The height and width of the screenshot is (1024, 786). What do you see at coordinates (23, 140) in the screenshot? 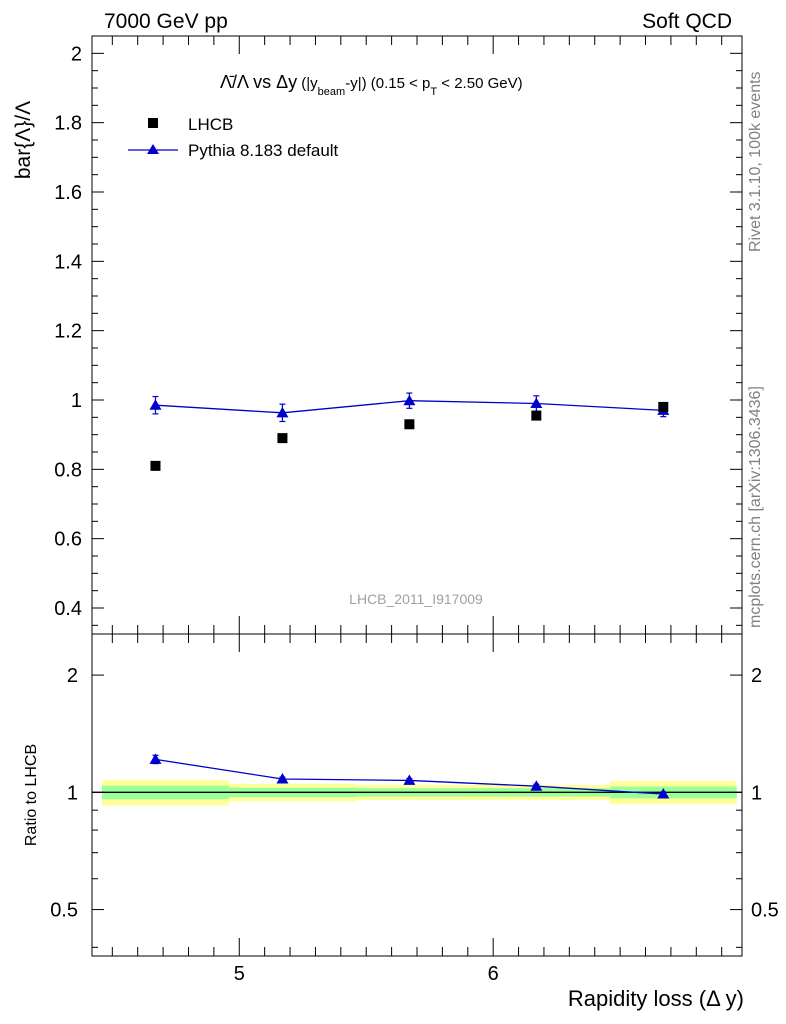
I see `main-y-axis-title: bar{Λ}/Λ` at bounding box center [23, 140].